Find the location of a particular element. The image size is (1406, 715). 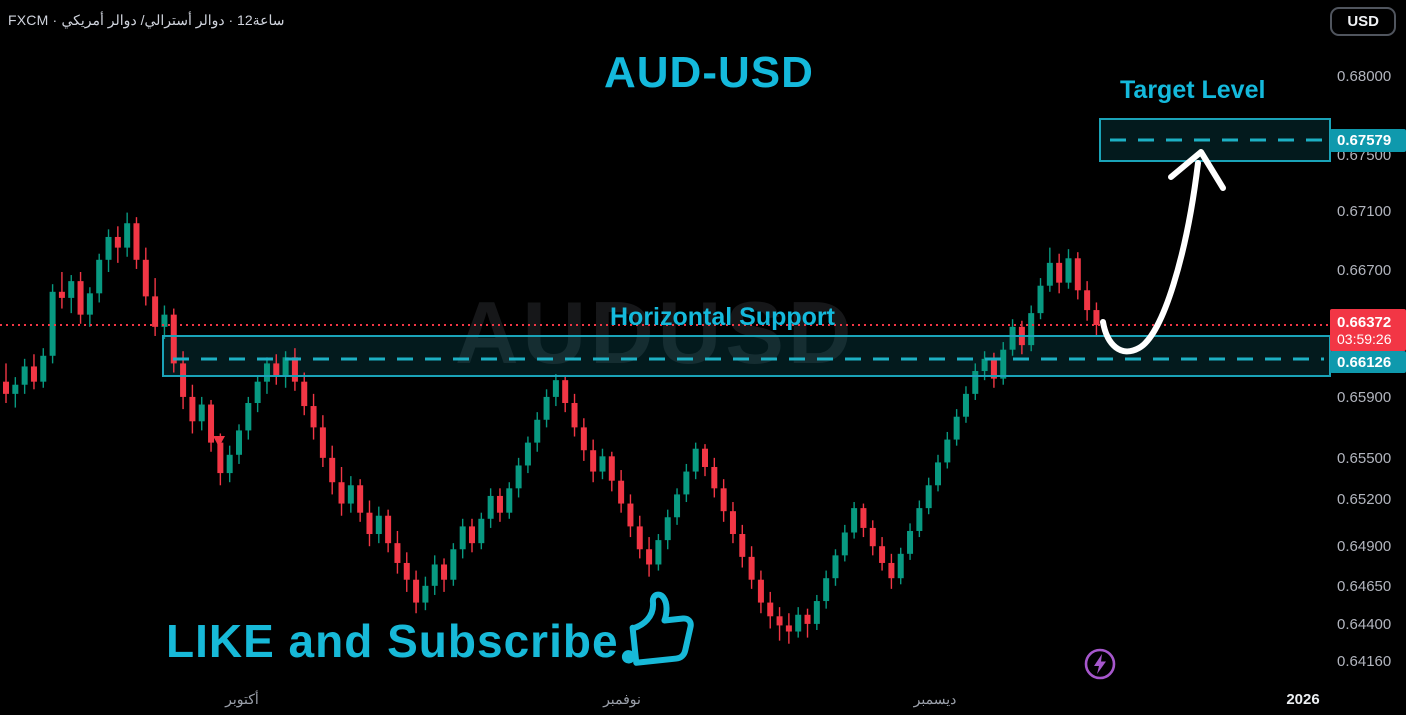

boost-lightning-icon is located at coordinates (1100, 664).